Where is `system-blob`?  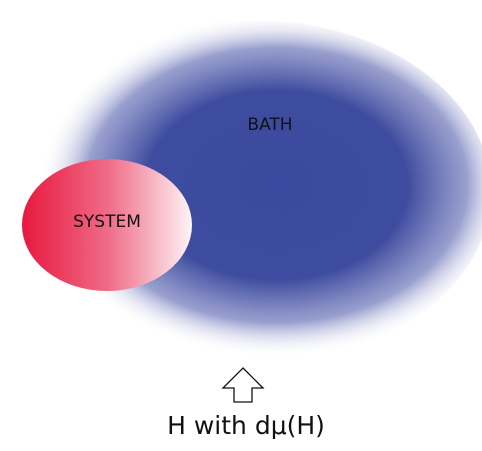
system-blob is located at coordinates (107, 225).